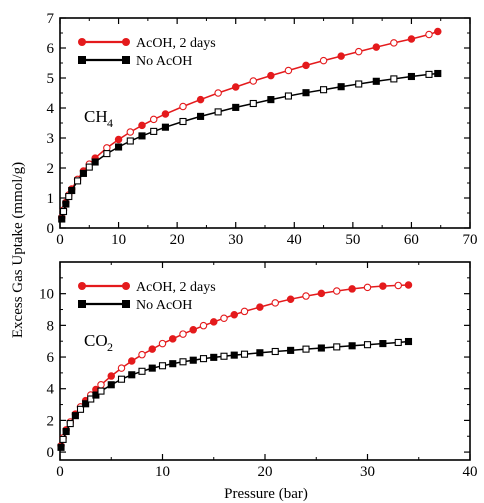 The height and width of the screenshot is (503, 484). What do you see at coordinates (265, 472) in the screenshot?
I see `x-tick-label: 20` at bounding box center [265, 472].